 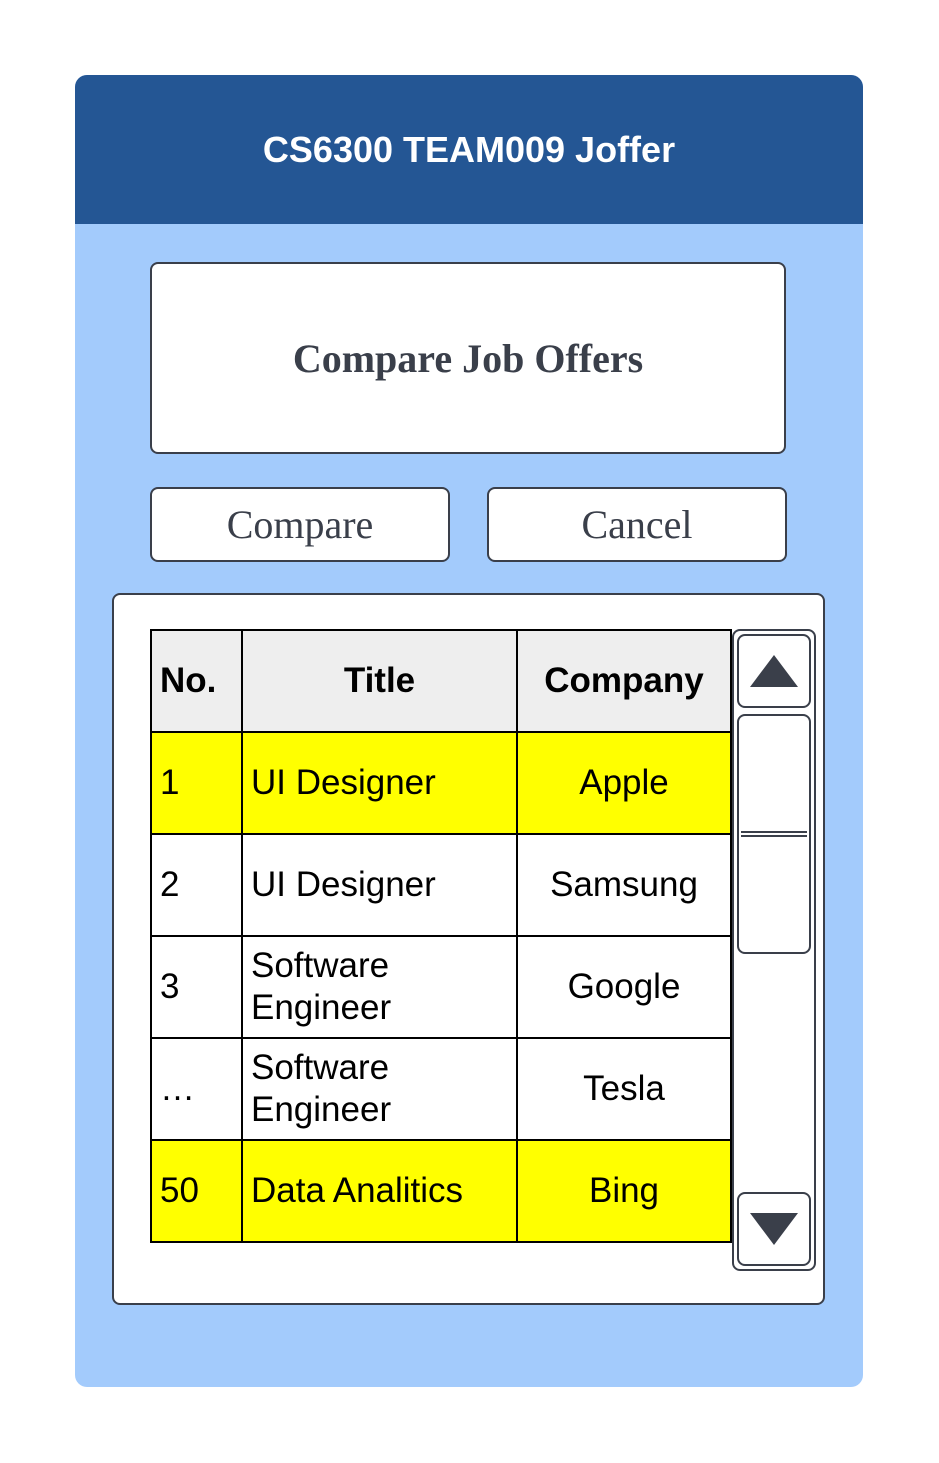 I want to click on cell-title: Data Analitics, so click(x=379, y=1191).